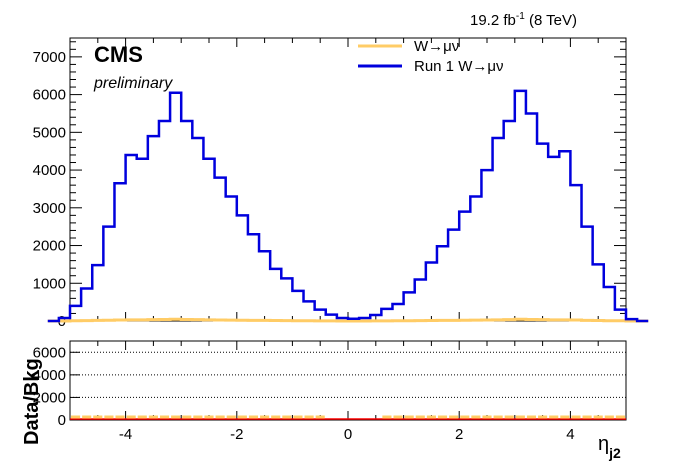 The height and width of the screenshot is (472, 696). What do you see at coordinates (49, 397) in the screenshot?
I see `ratio-y-tick-label: 2000` at bounding box center [49, 397].